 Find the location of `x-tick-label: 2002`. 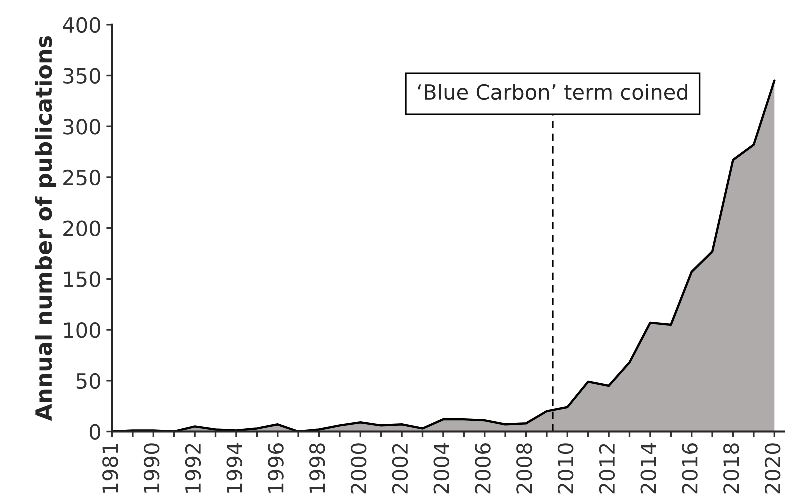

x-tick-label: 2002 is located at coordinates (400, 469).